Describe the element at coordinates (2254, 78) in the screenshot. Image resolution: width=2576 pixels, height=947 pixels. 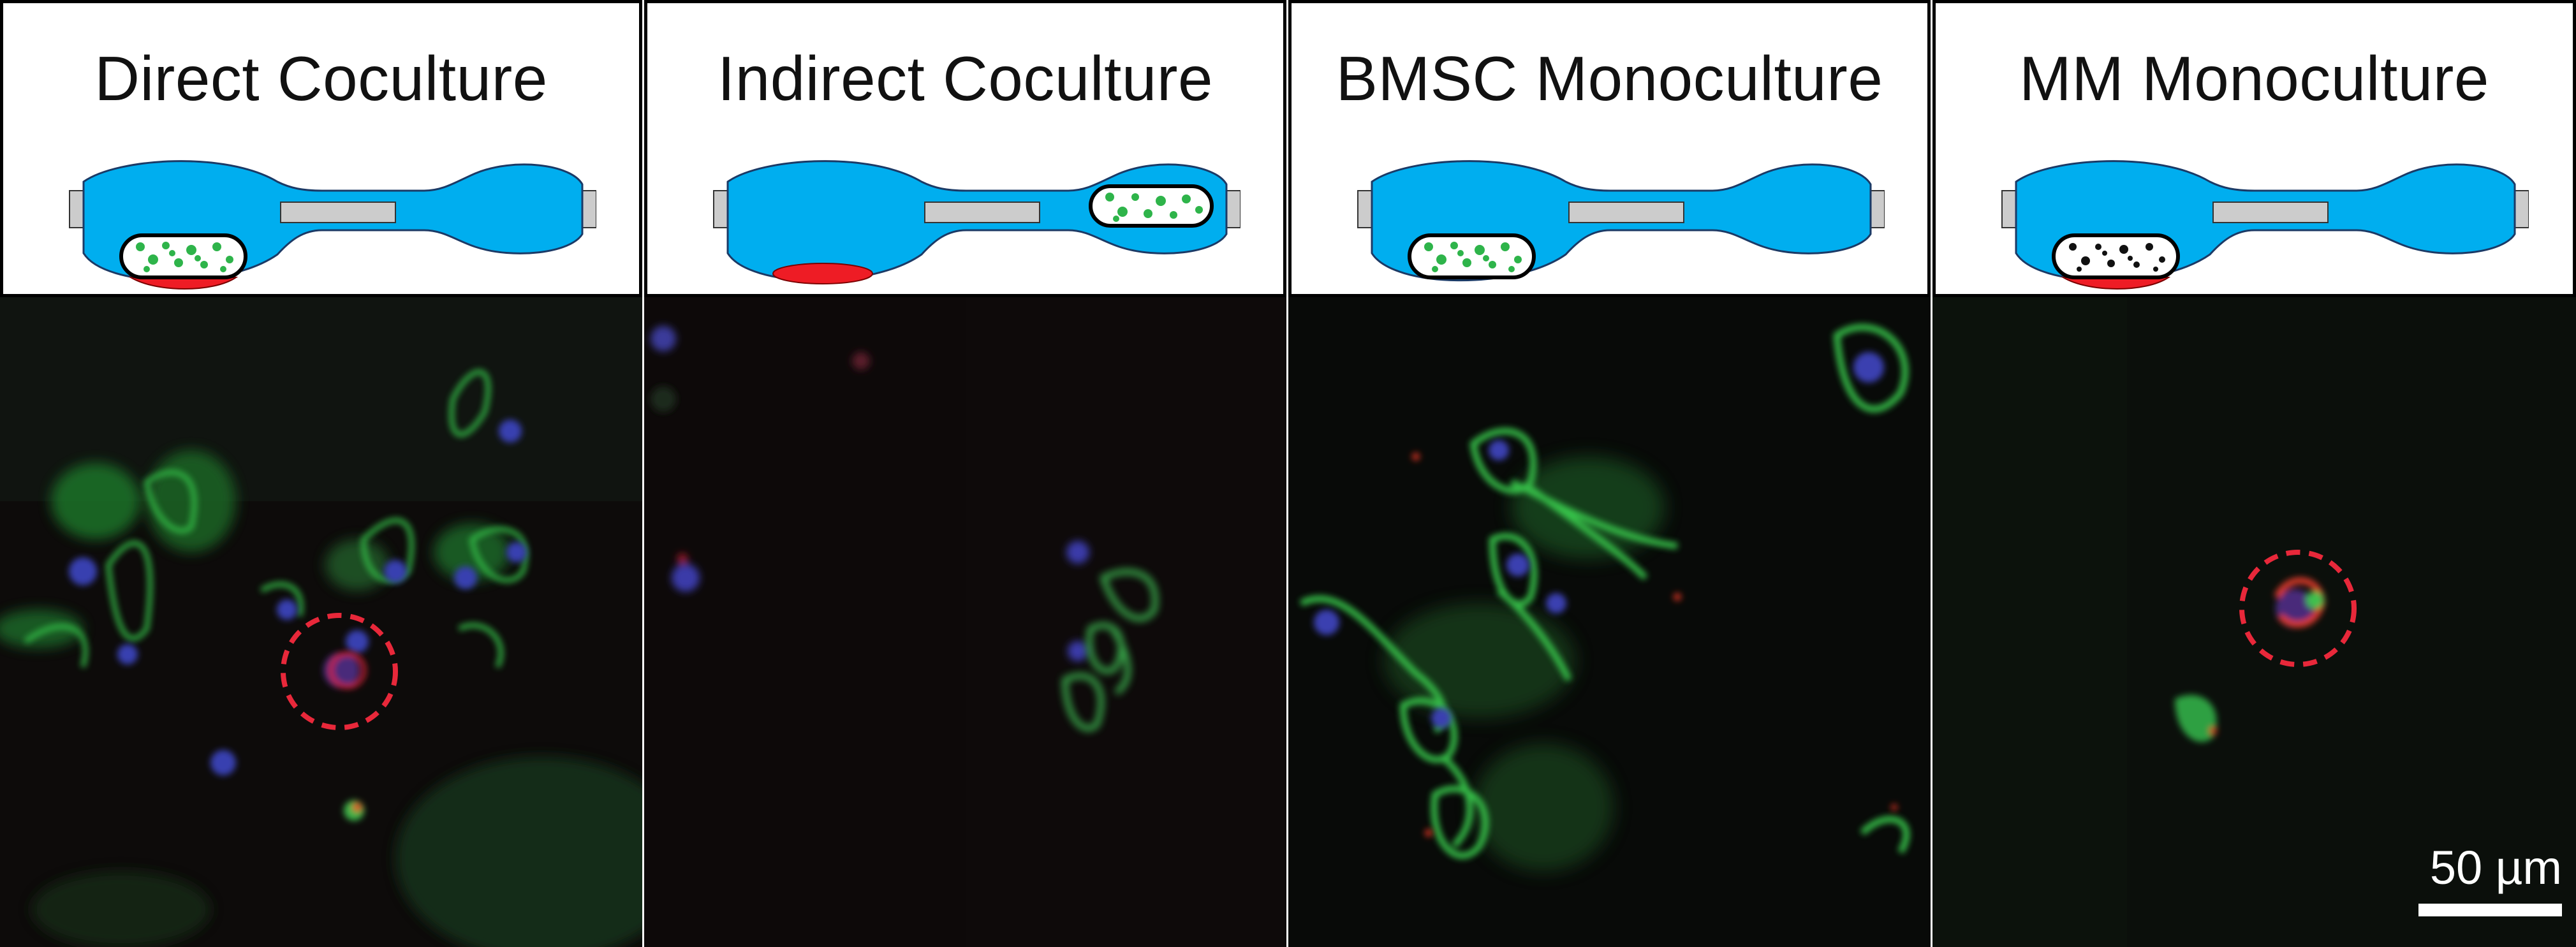
I see `panel-title: MM Monoculture` at that location.